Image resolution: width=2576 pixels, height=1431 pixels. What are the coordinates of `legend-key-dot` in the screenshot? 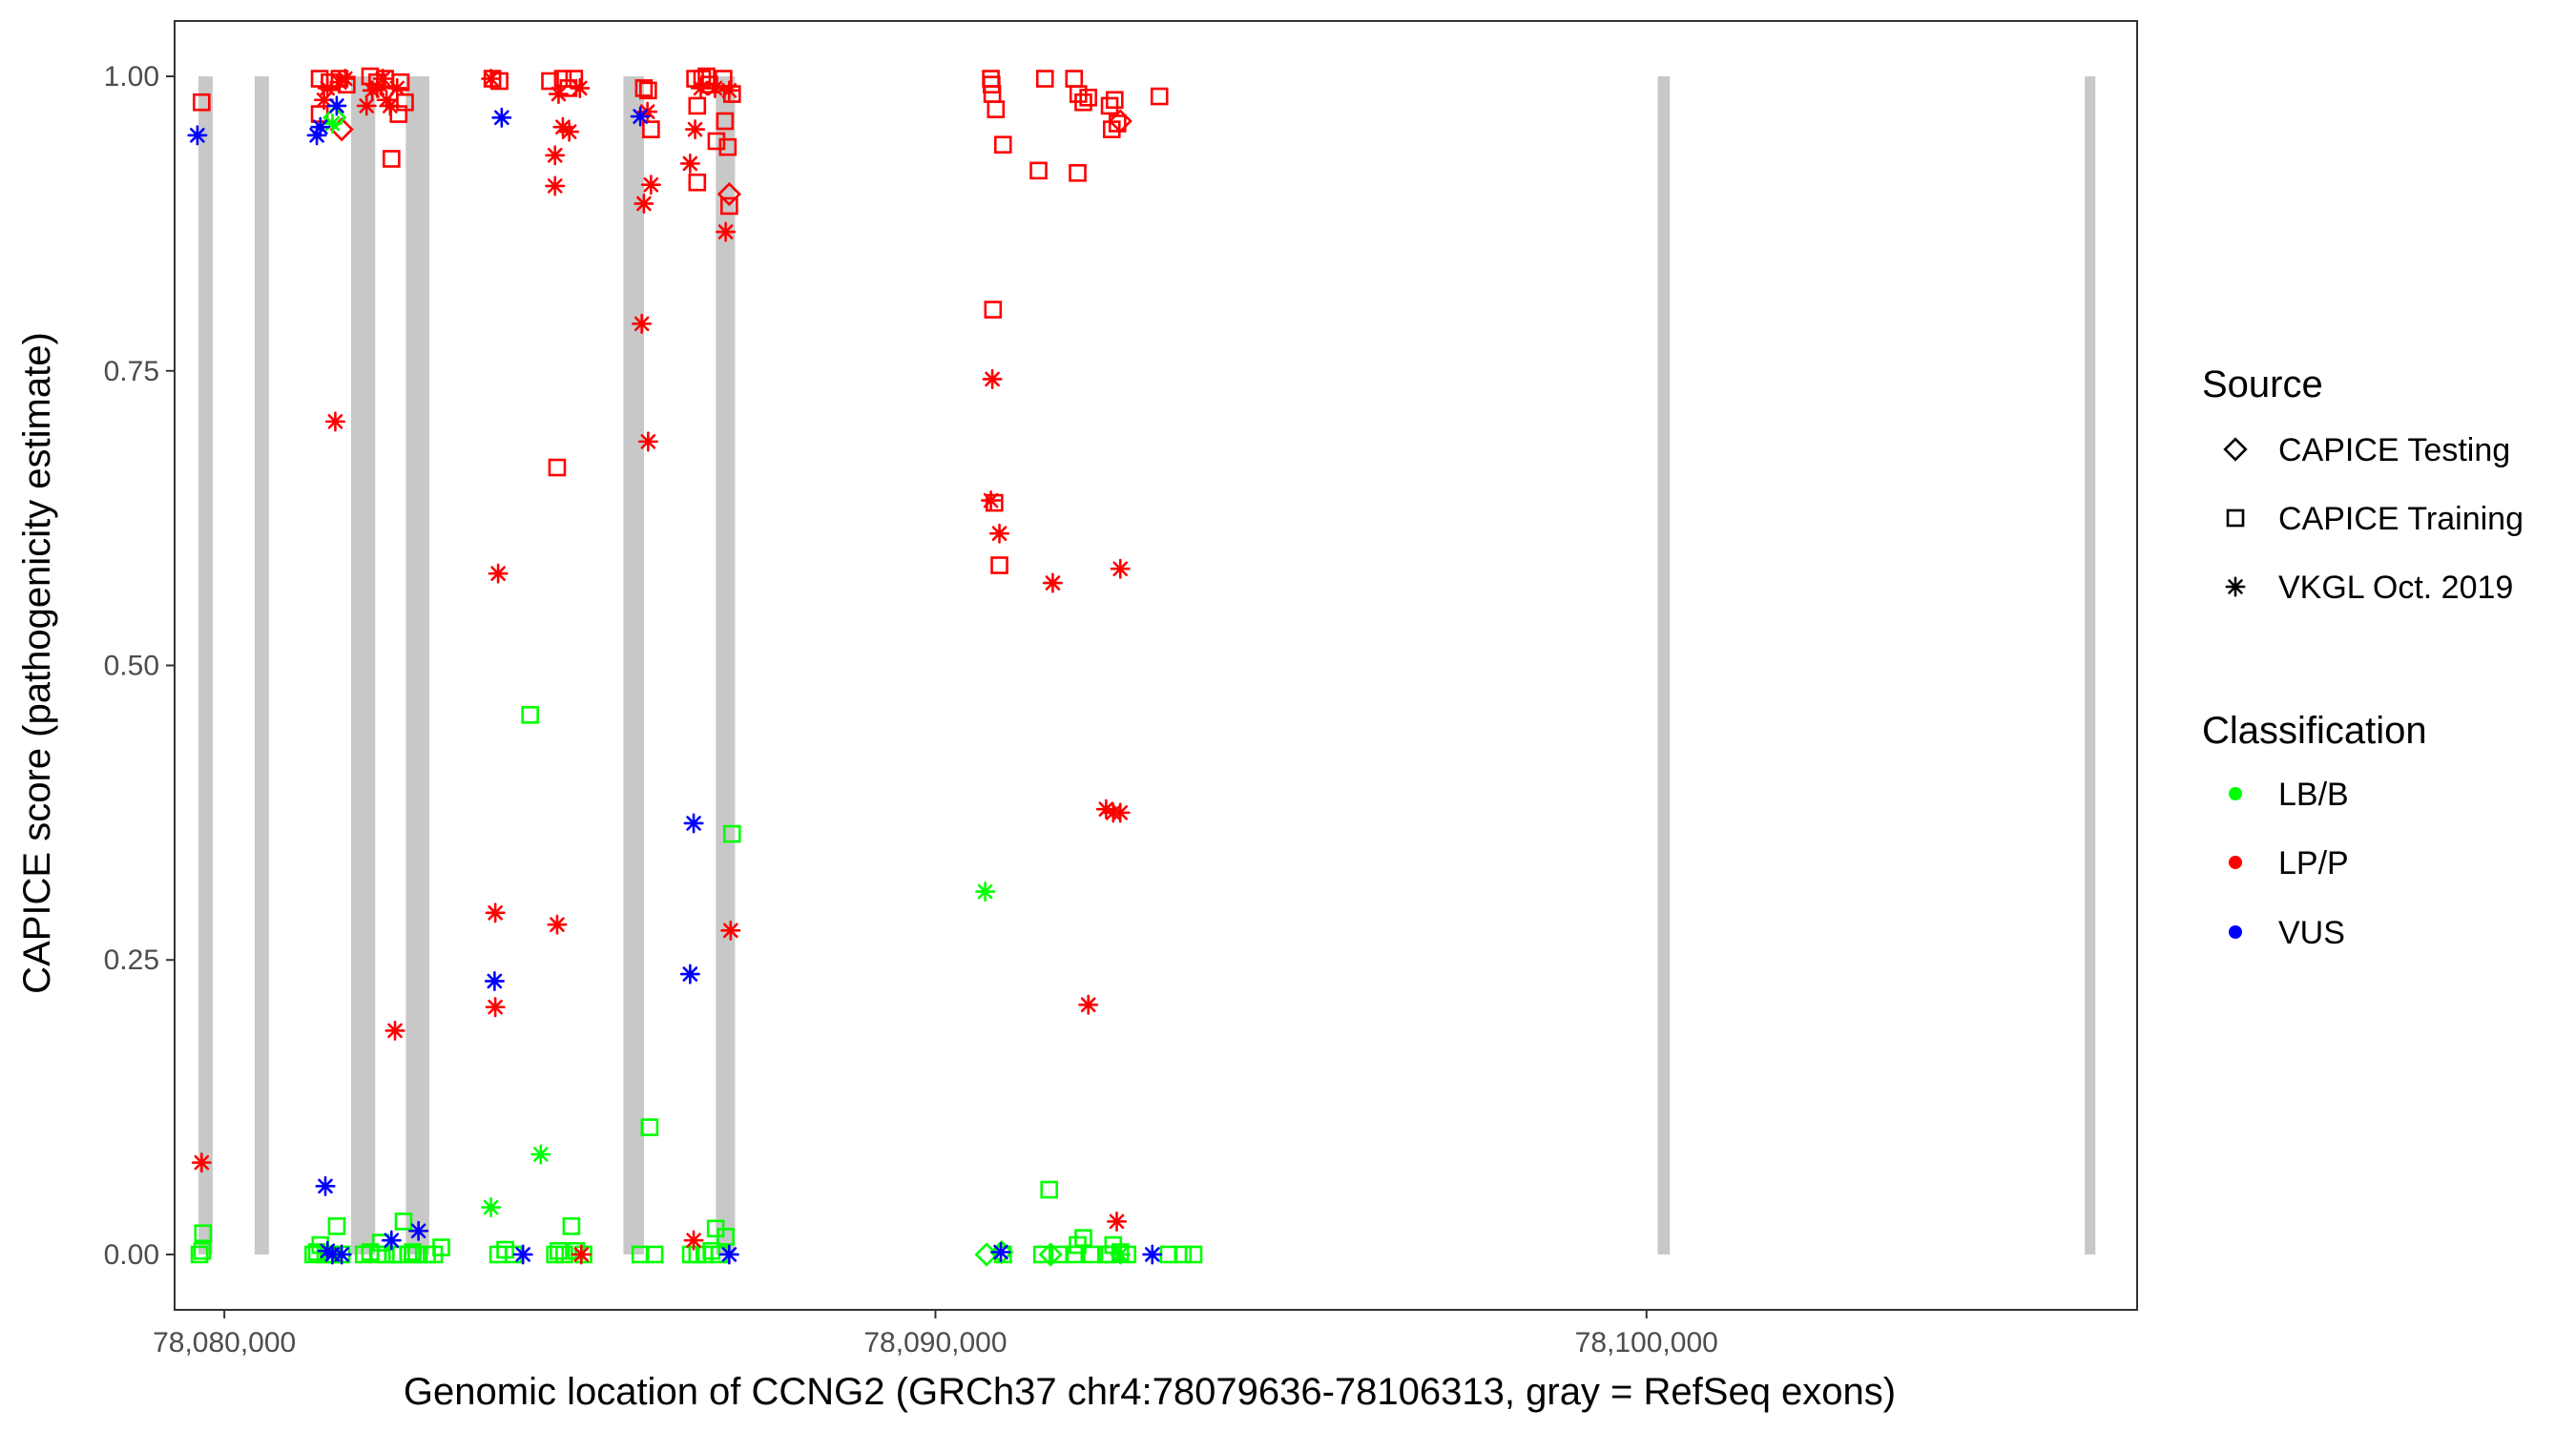 It's located at (2235, 793).